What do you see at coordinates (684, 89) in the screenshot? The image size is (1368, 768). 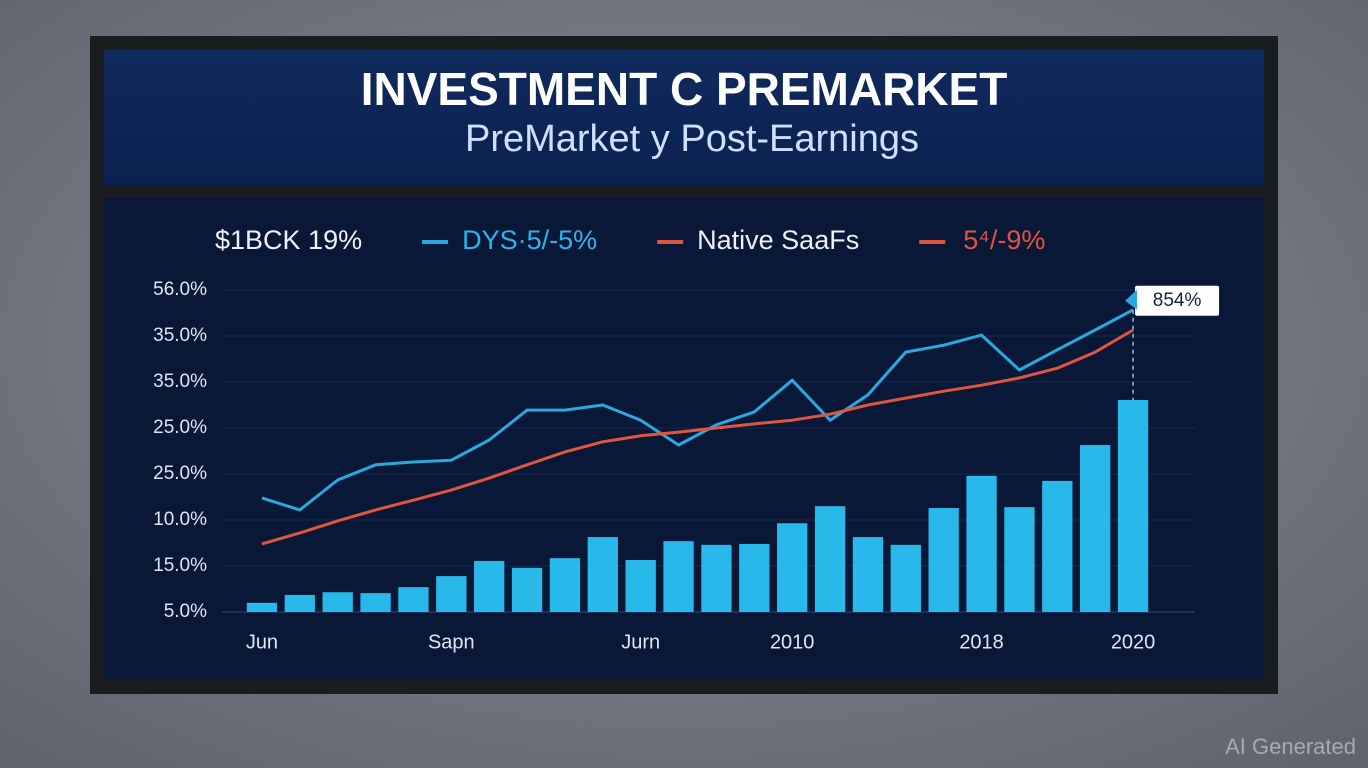 I see `title: INVESTMENT C PREMARKET` at bounding box center [684, 89].